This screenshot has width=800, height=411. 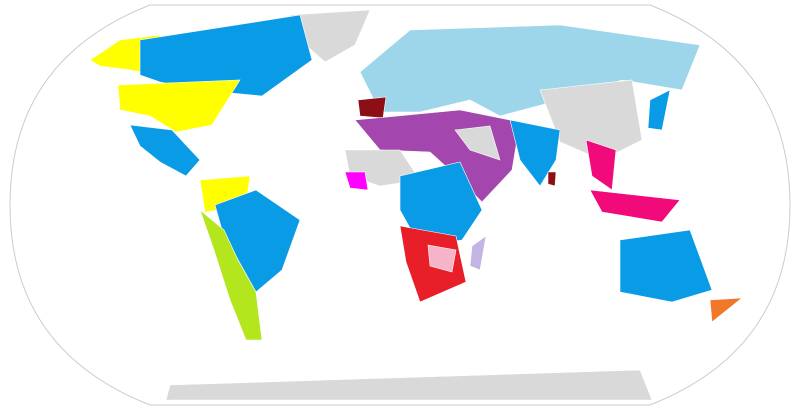 I want to click on region-se-asia, so click(x=601, y=165).